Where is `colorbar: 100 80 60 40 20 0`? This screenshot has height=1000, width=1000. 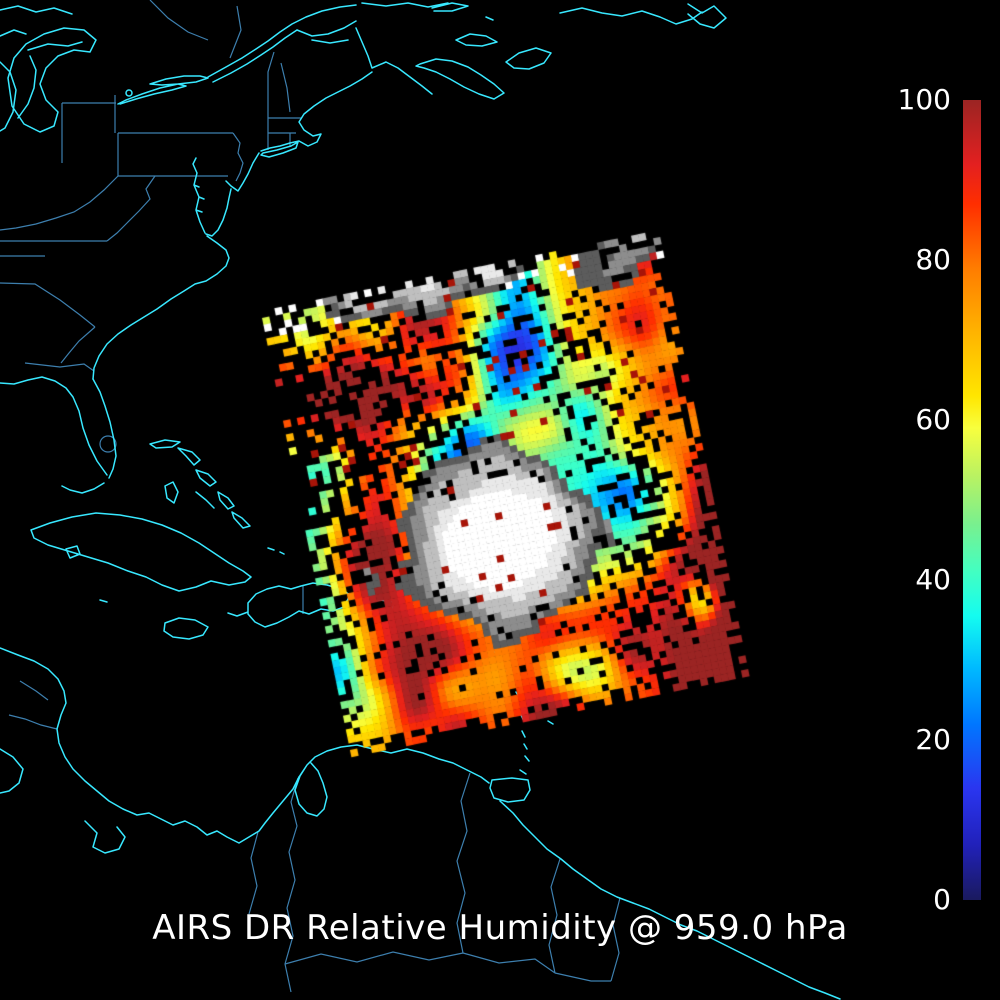
colorbar: 100 80 60 40 20 0 is located at coordinates (944, 500).